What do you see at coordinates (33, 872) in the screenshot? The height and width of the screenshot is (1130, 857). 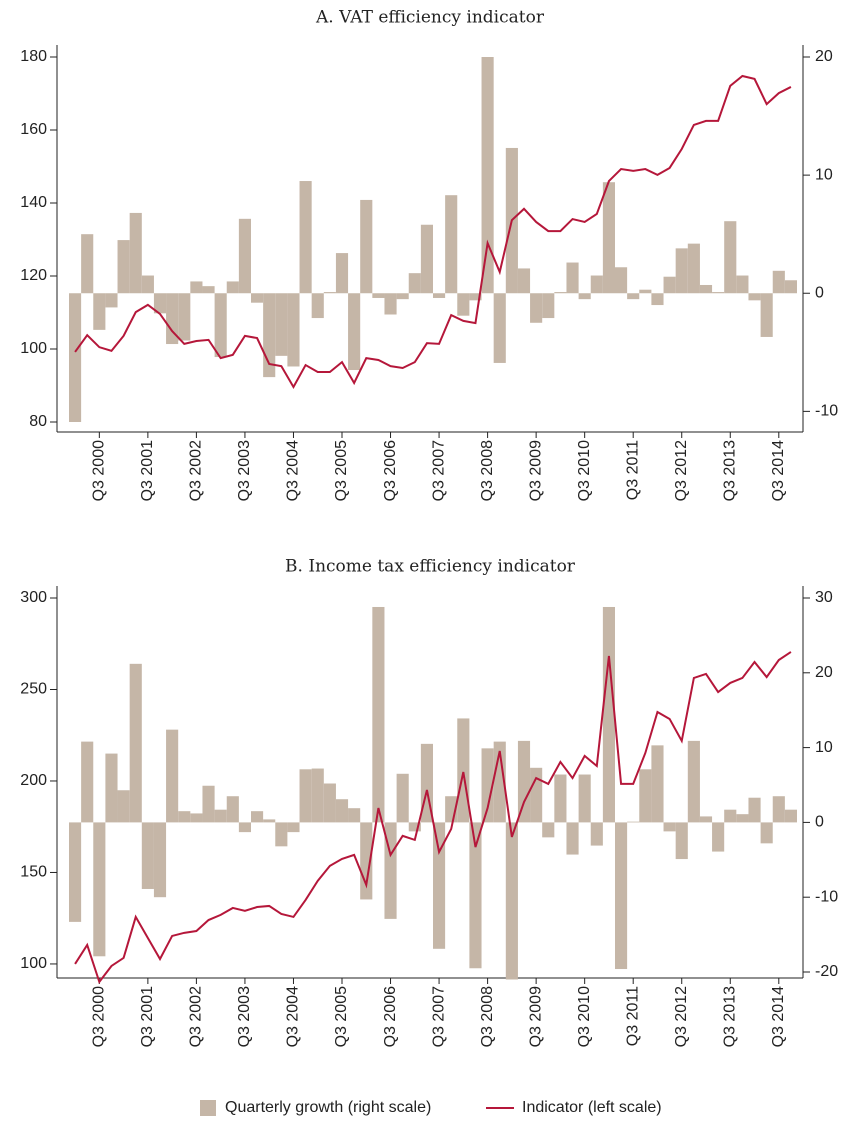 I see `y-tick-label: 150` at bounding box center [33, 872].